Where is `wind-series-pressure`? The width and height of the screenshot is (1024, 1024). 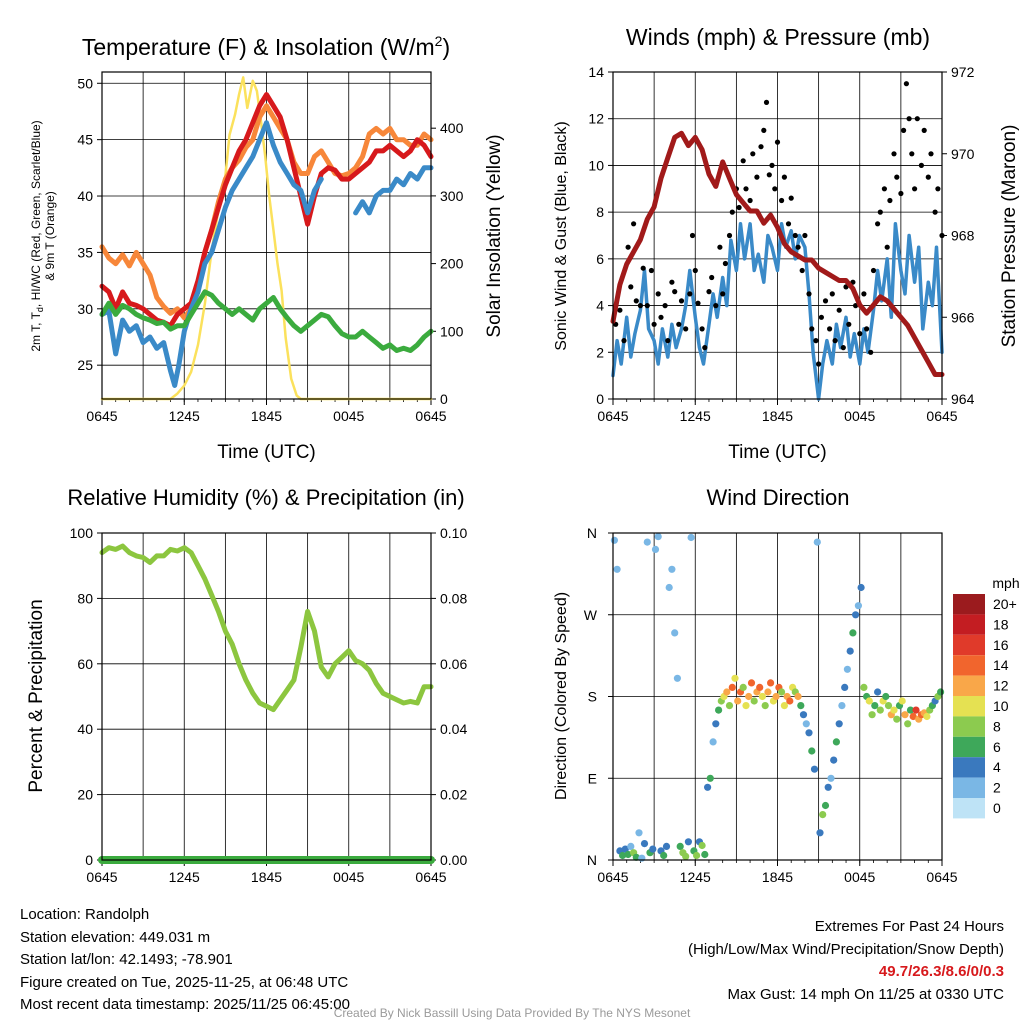
wind-series-pressure is located at coordinates (777, 253).